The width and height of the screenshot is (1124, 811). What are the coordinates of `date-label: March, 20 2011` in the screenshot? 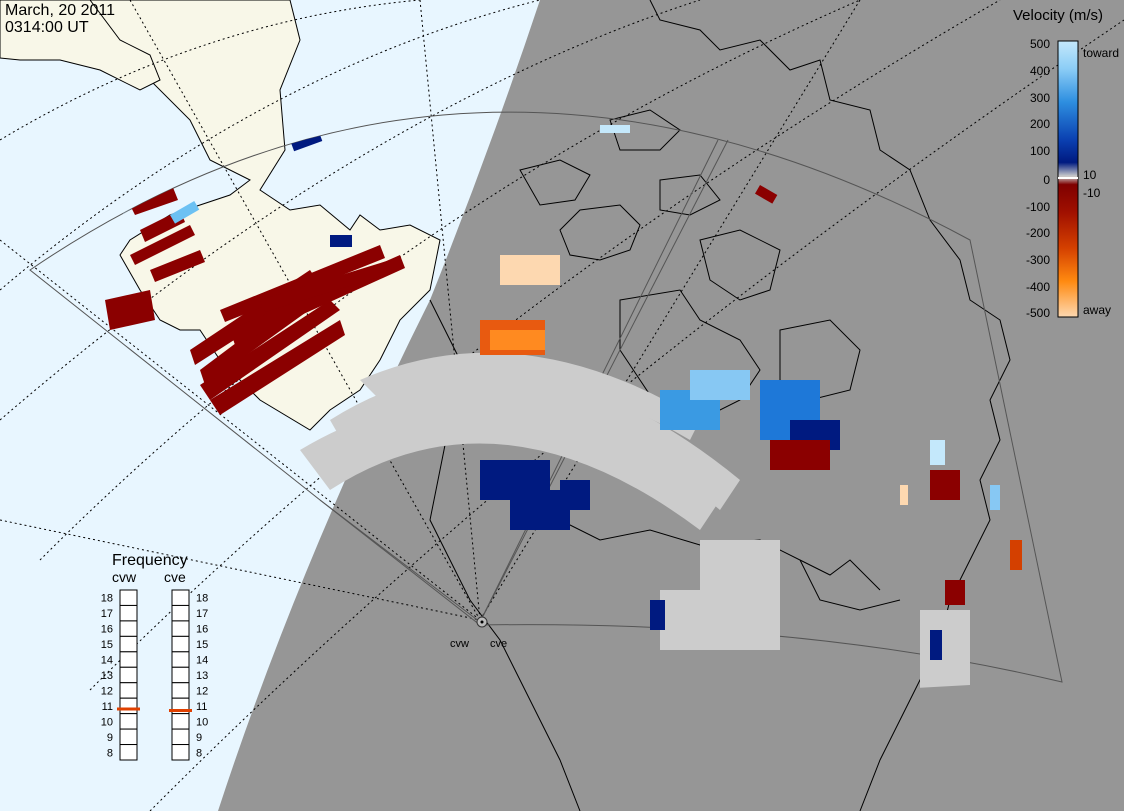 It's located at (60, 10).